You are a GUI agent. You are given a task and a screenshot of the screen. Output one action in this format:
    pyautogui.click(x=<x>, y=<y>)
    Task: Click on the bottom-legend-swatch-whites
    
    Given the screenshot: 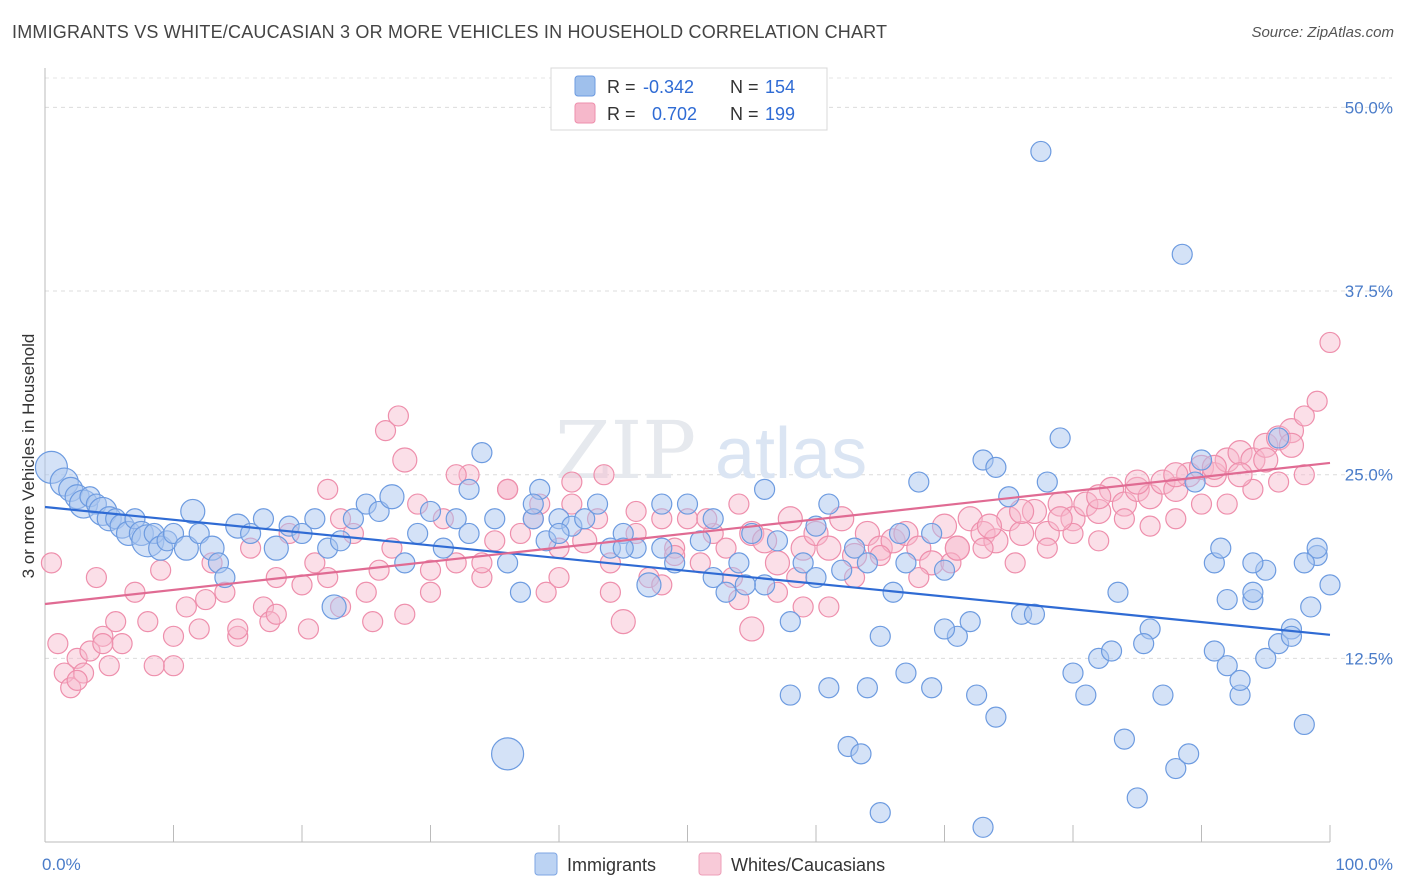 What is the action you would take?
    pyautogui.click(x=710, y=864)
    